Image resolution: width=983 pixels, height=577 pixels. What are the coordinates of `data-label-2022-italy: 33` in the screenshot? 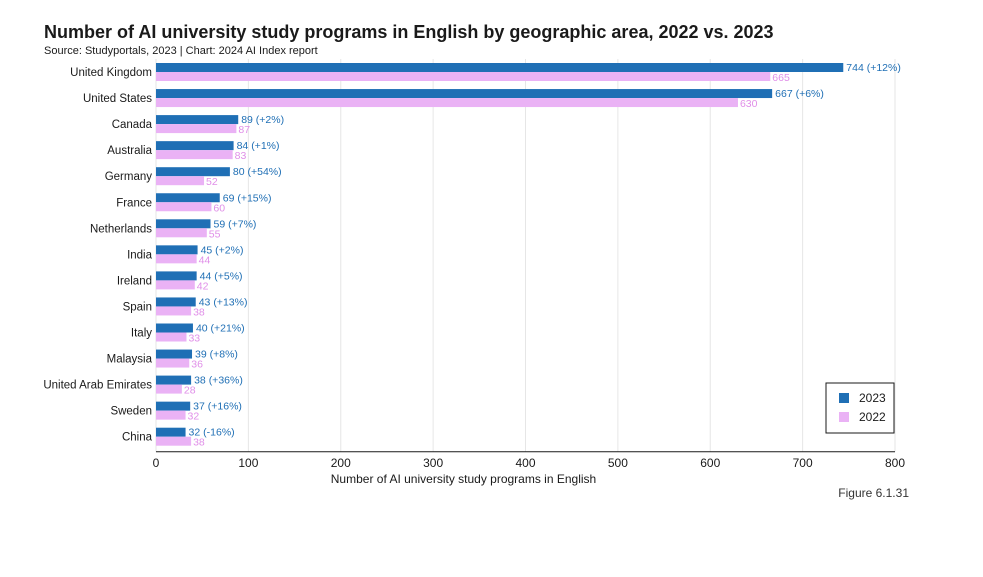 It's located at (194, 339).